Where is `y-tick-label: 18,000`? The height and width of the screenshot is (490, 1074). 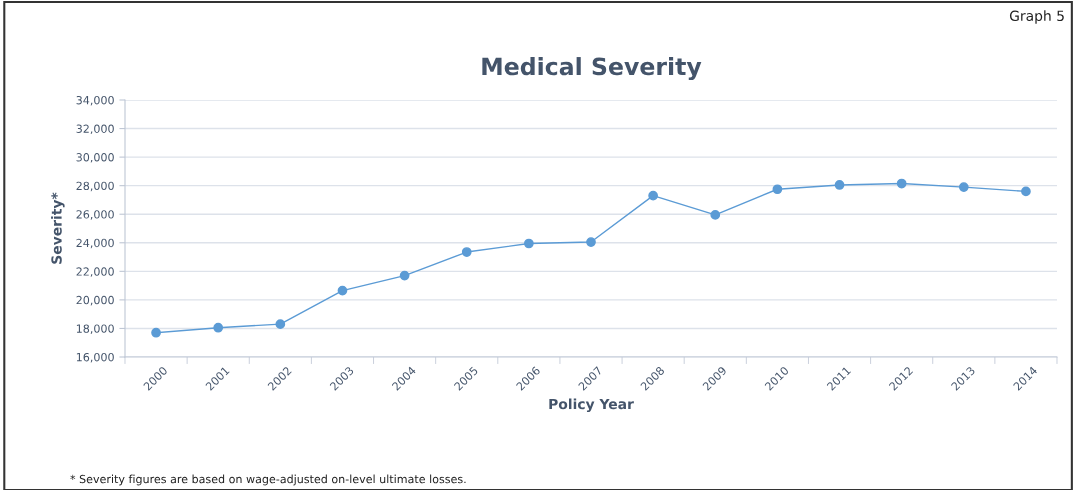 y-tick-label: 18,000 is located at coordinates (95, 329).